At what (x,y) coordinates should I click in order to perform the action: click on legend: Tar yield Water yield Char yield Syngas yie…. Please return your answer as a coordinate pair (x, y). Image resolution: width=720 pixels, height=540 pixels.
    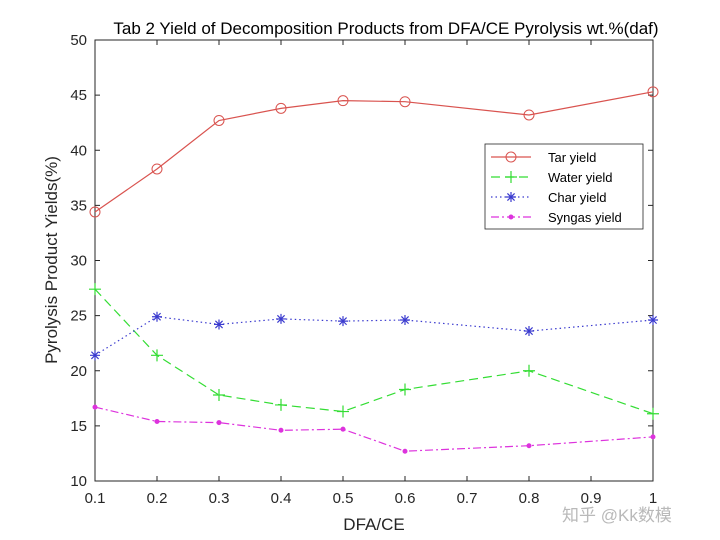
    Looking at the image, I should click on (564, 186).